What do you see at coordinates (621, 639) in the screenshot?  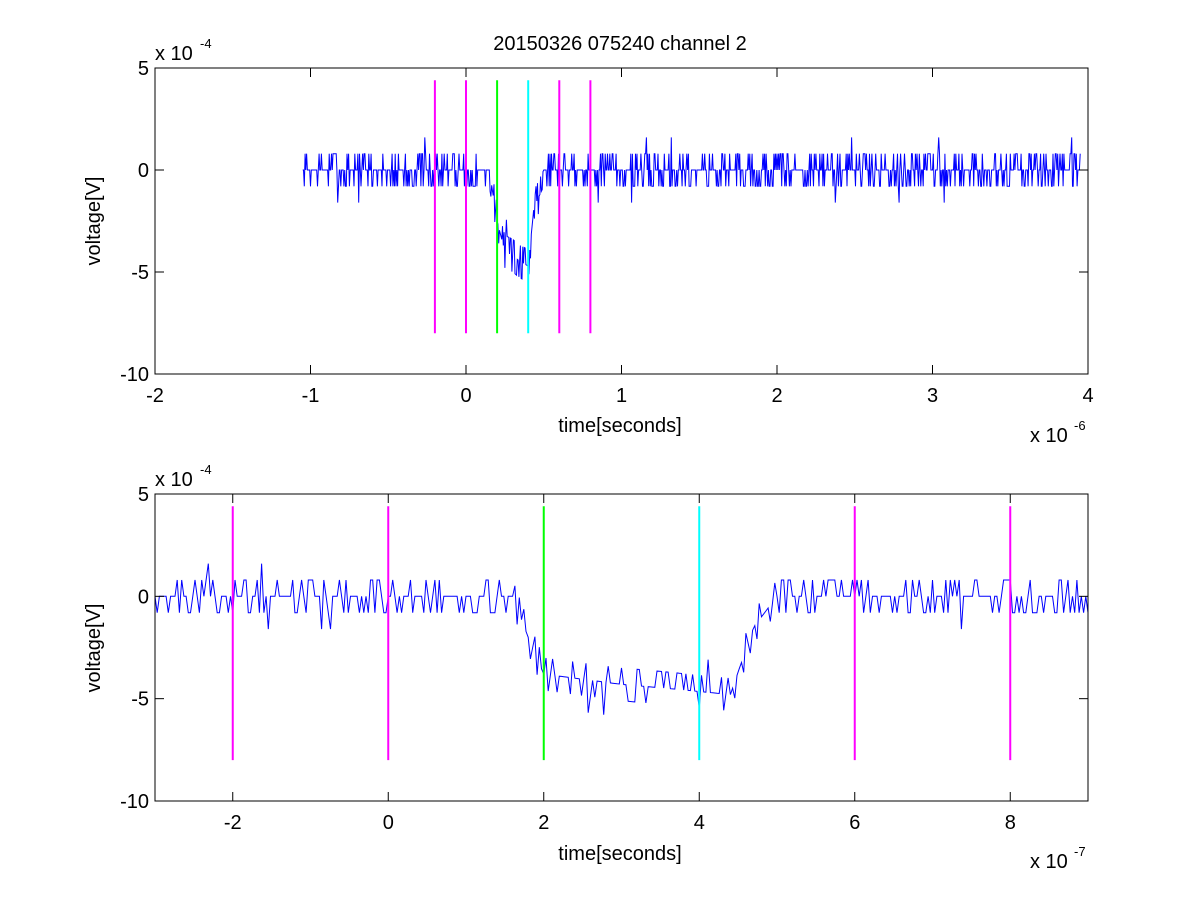 I see `signal-series-bottom` at bounding box center [621, 639].